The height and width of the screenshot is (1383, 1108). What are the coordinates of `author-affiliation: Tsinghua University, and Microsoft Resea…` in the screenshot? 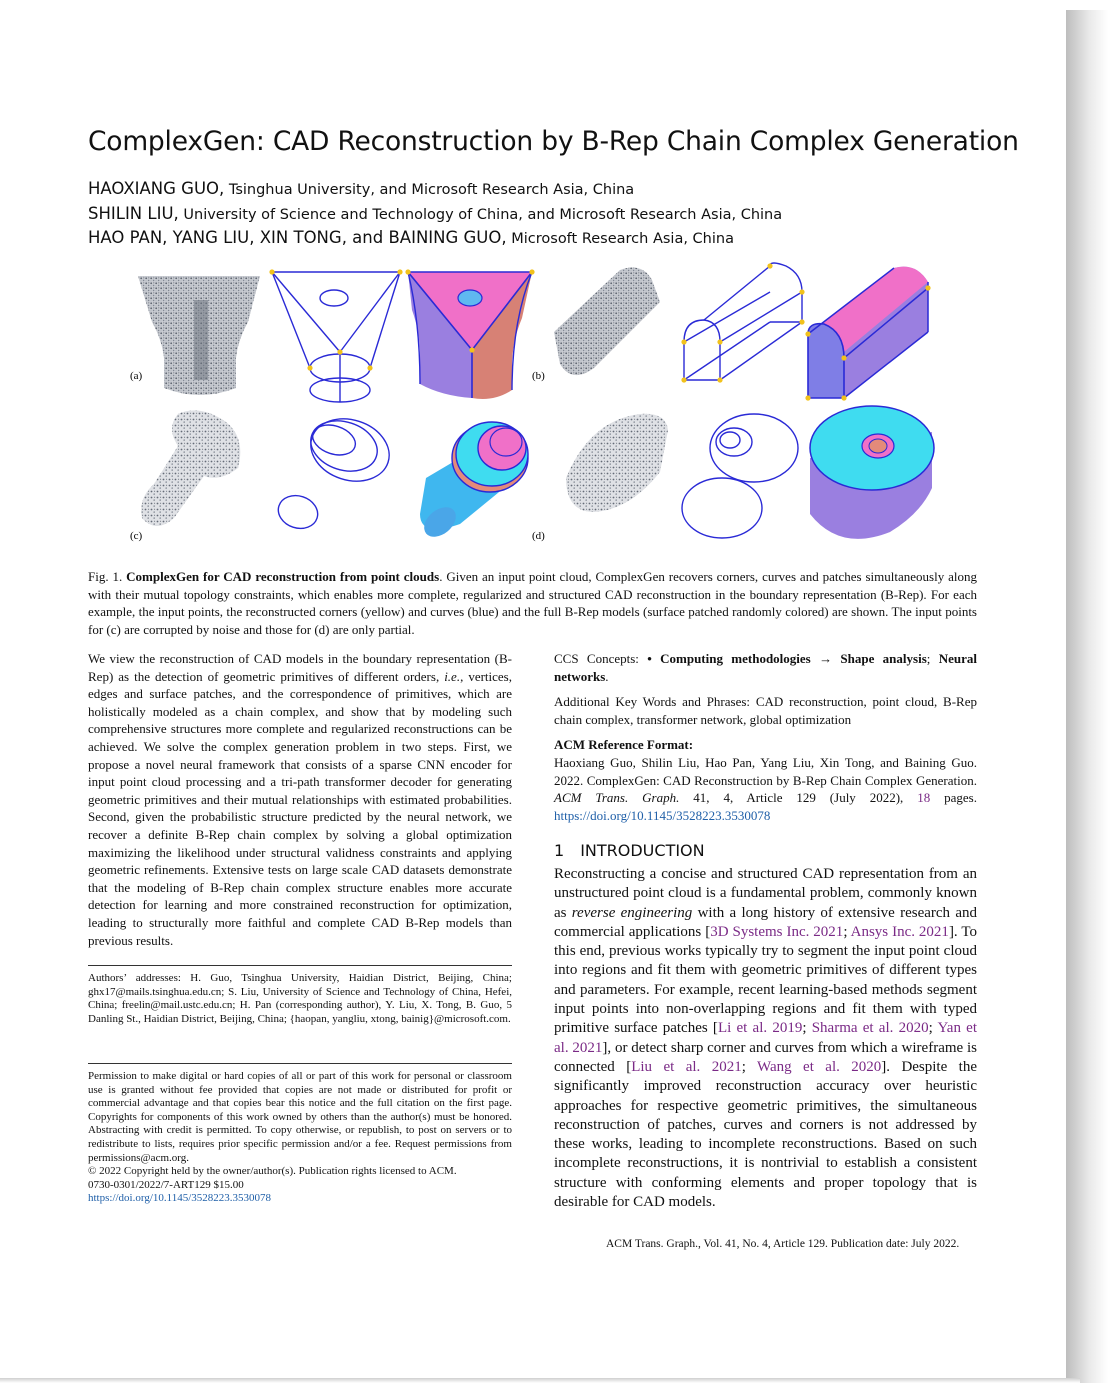 It's located at (429, 190).